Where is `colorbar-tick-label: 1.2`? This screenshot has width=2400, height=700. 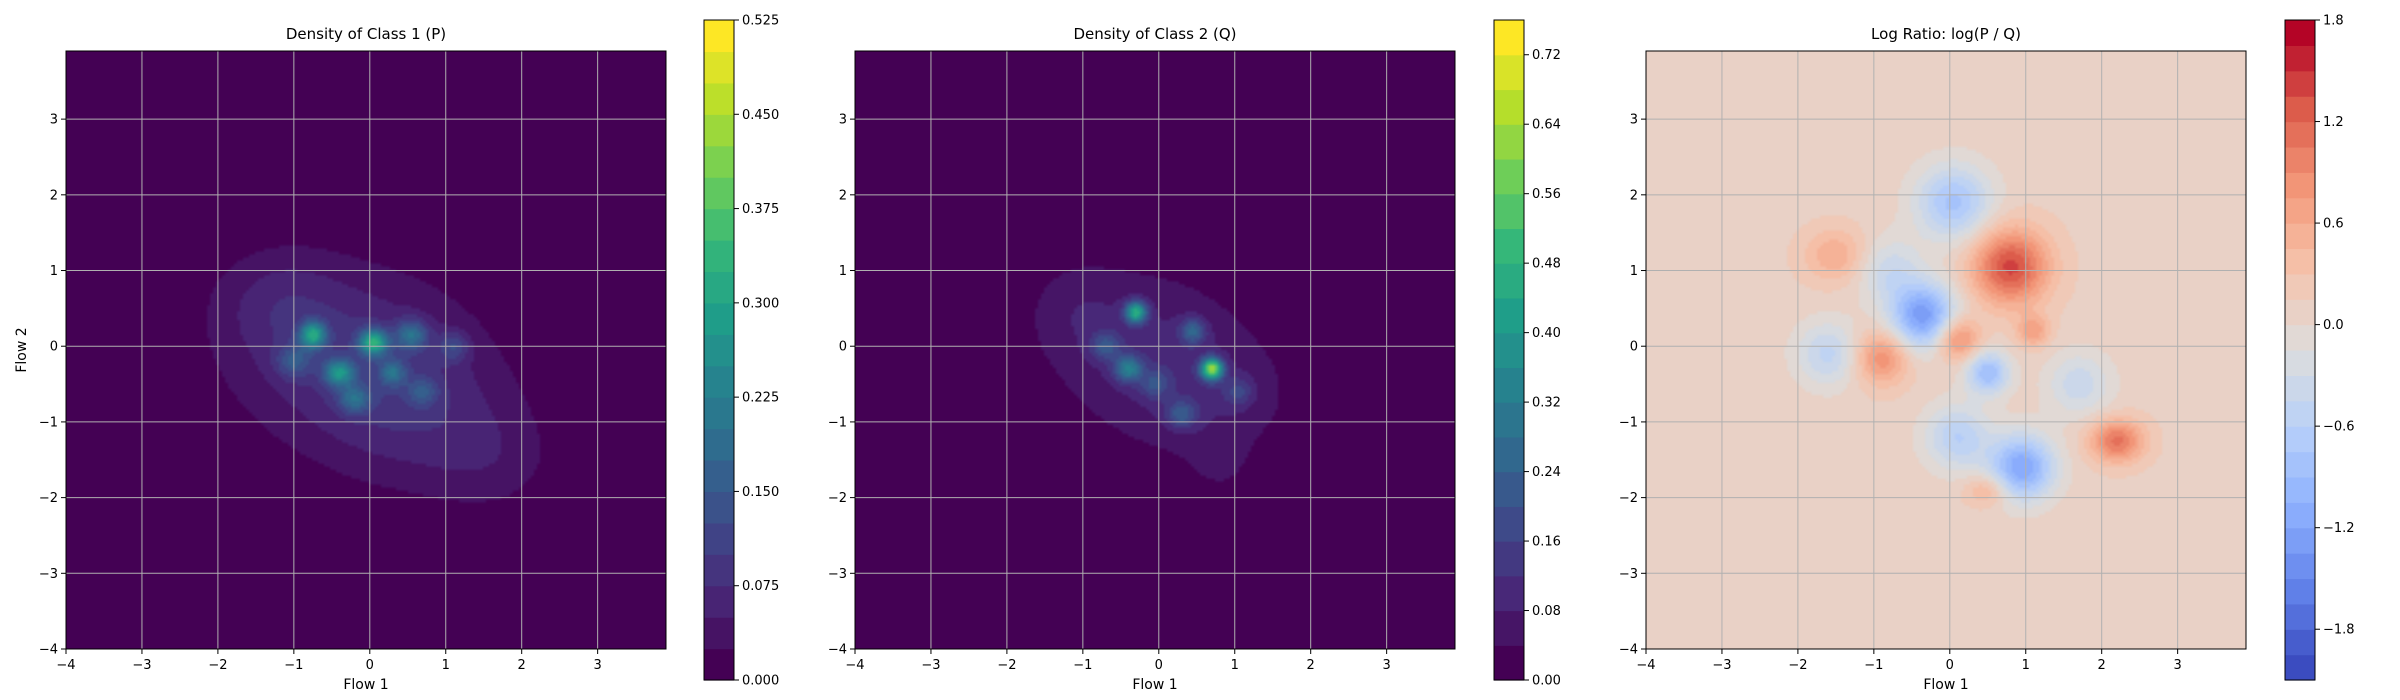 colorbar-tick-label: 1.2 is located at coordinates (2333, 122).